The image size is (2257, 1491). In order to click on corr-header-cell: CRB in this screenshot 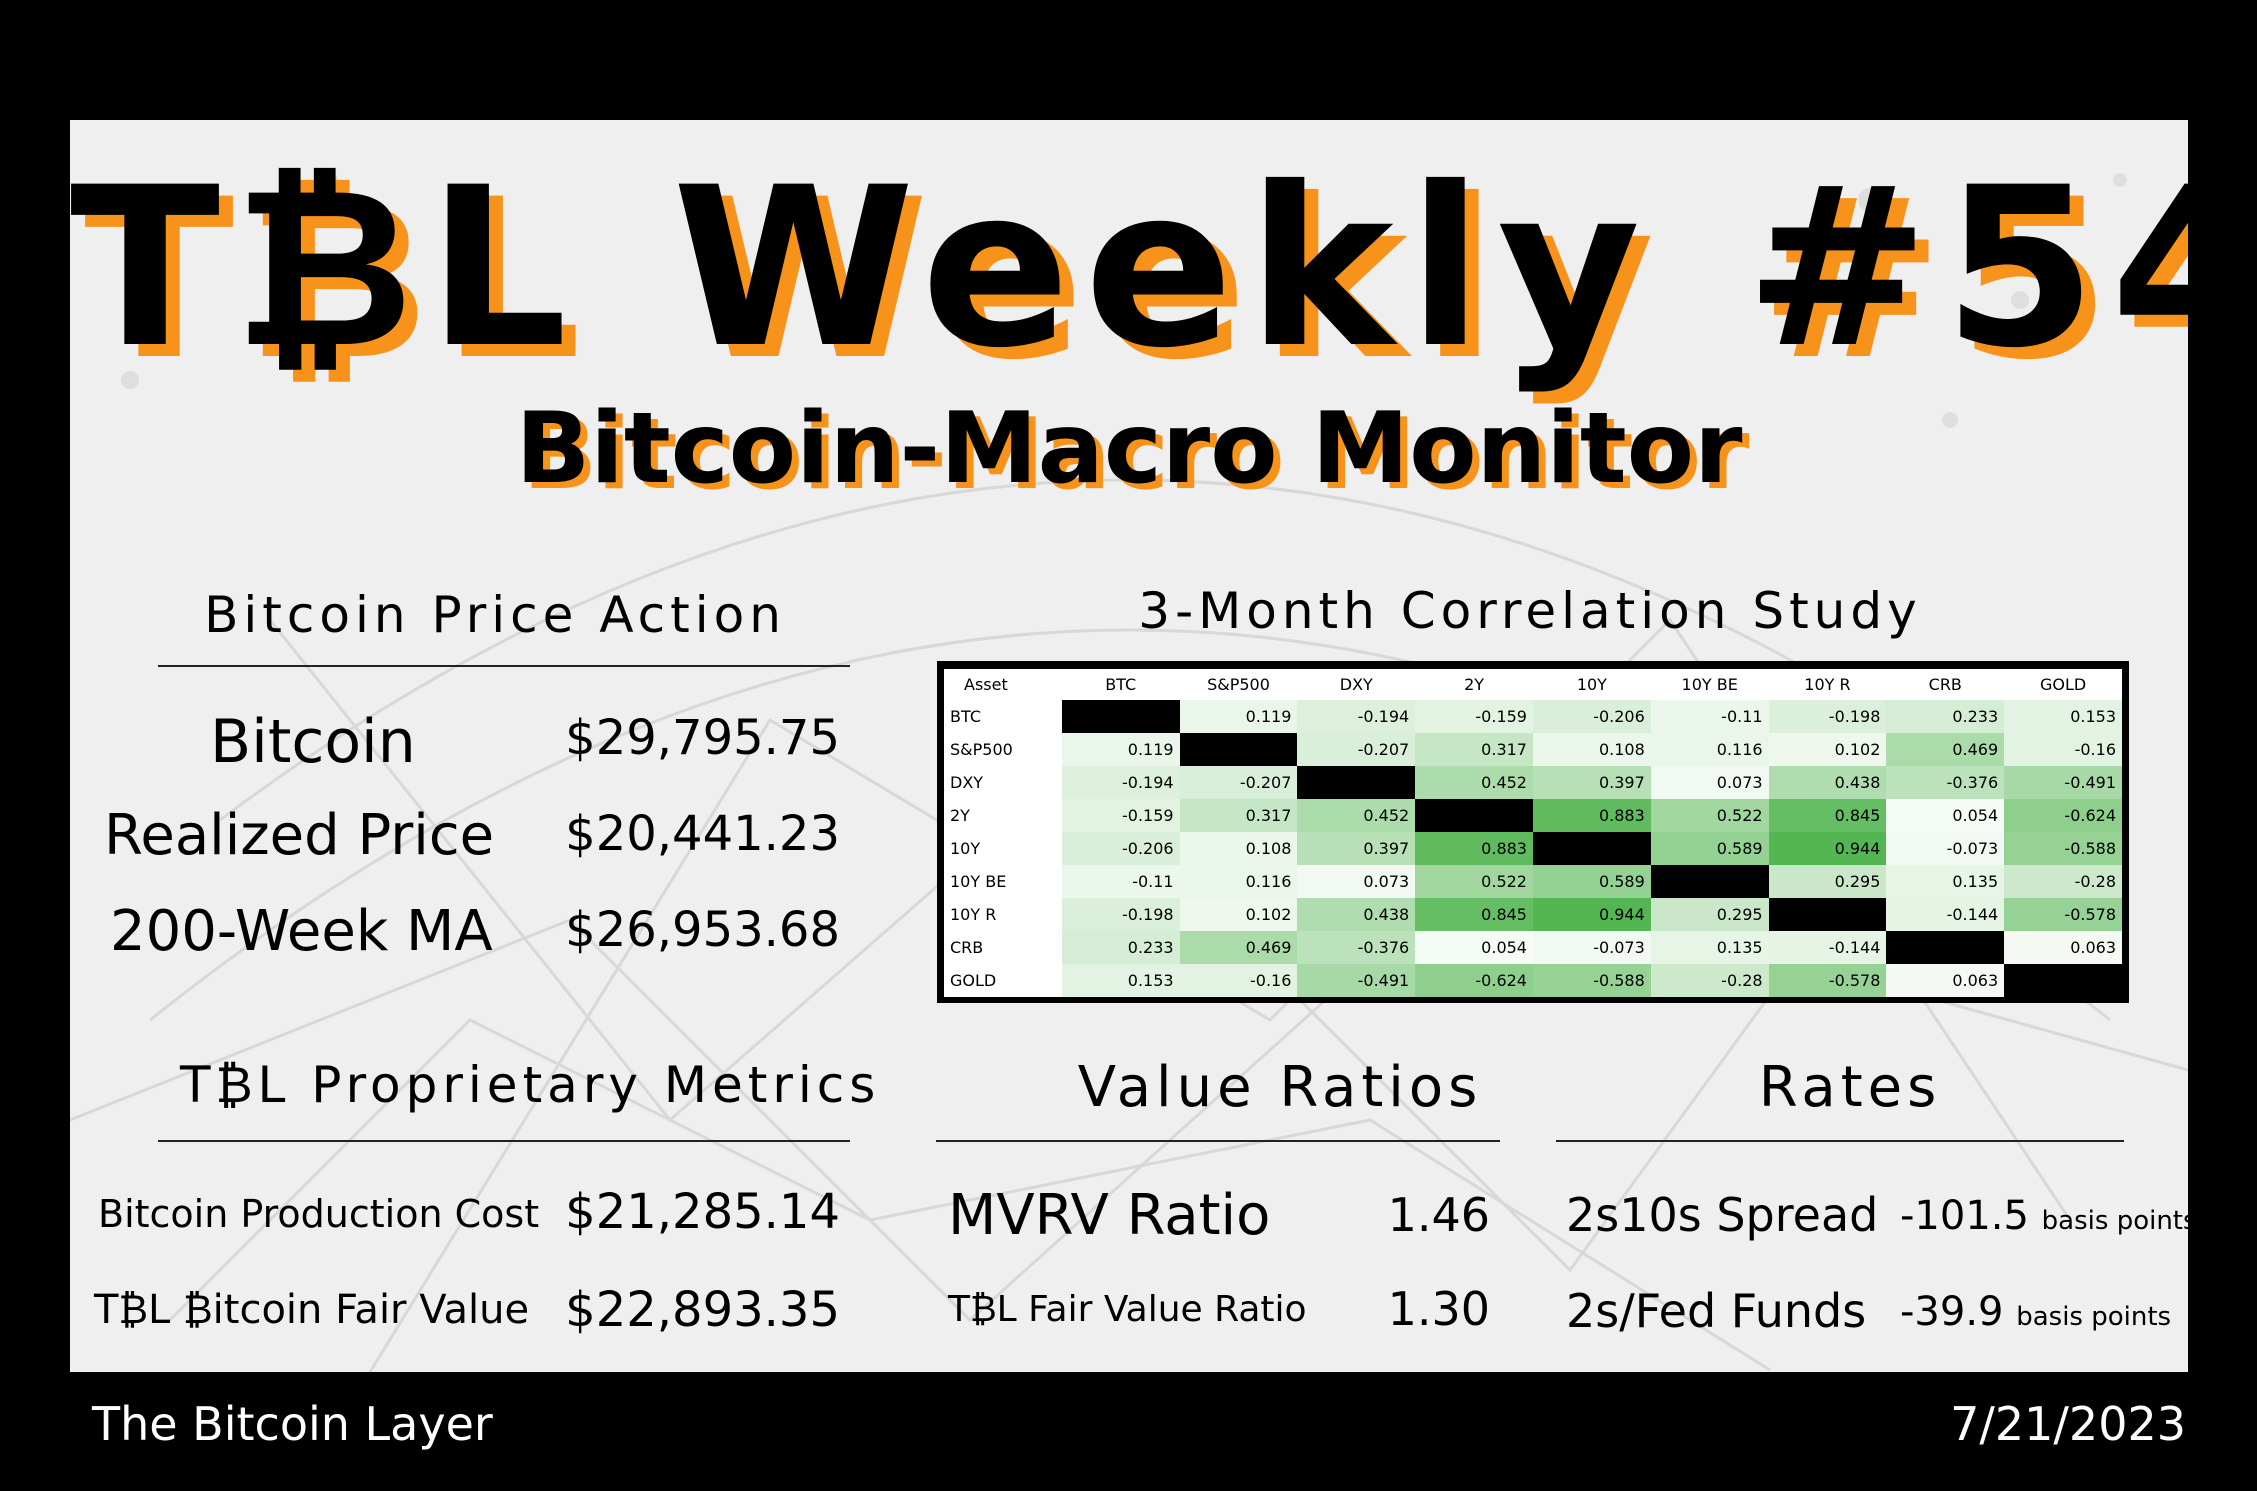, I will do `click(1945, 684)`.